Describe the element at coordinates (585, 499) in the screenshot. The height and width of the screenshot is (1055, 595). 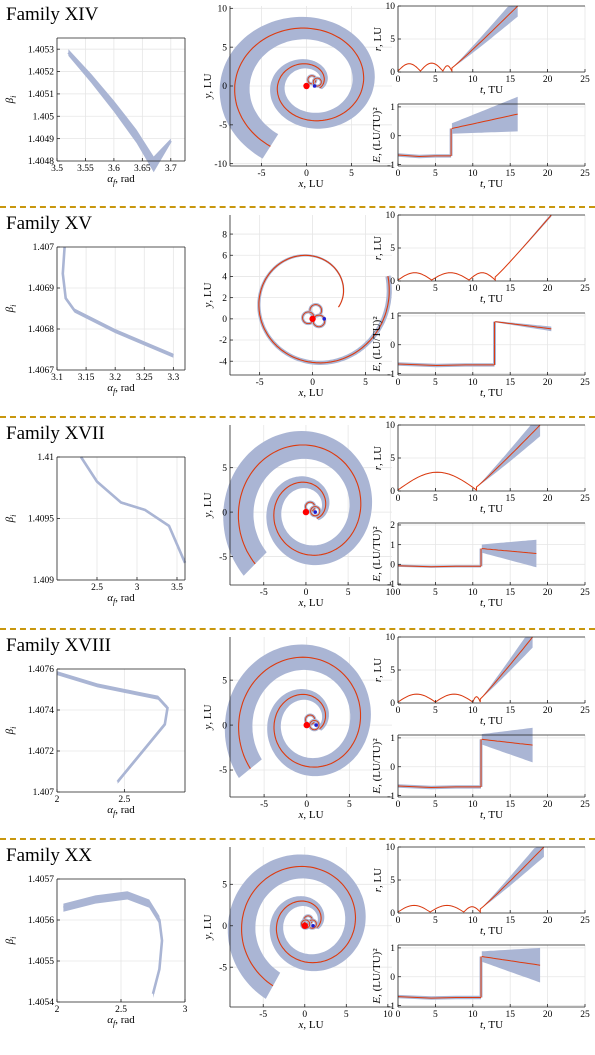
I see `r-plot-x-tick-label: 25` at that location.